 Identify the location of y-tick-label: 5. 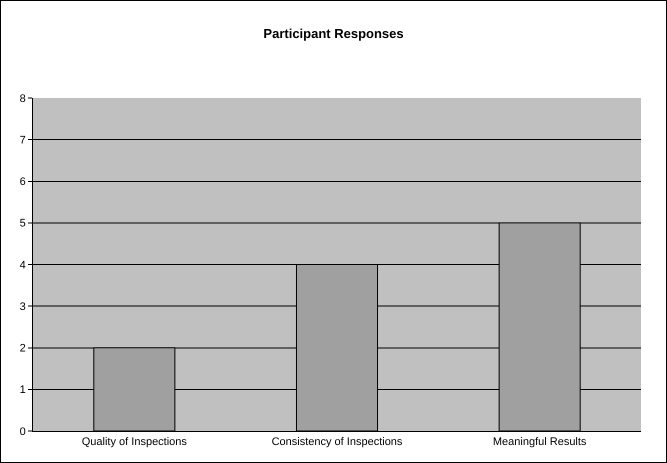
(23, 224).